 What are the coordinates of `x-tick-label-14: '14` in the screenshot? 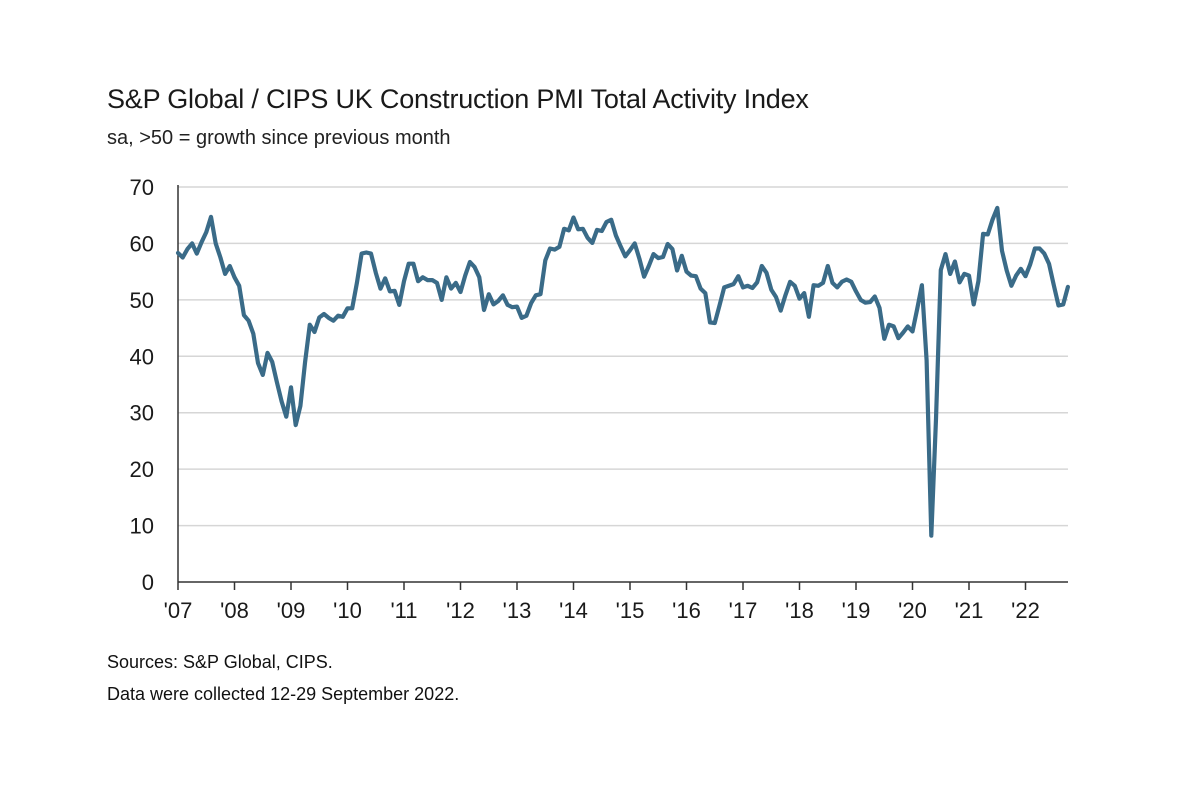 It's located at (573, 610).